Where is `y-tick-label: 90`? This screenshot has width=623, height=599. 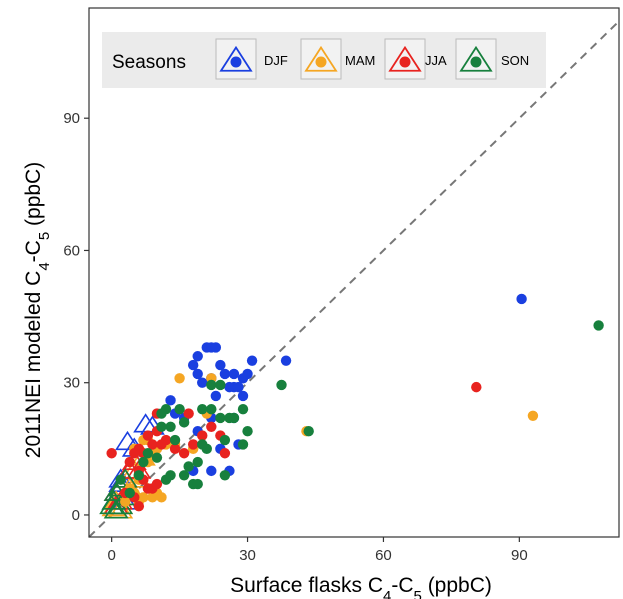
y-tick-label: 90 is located at coordinates (71, 118).